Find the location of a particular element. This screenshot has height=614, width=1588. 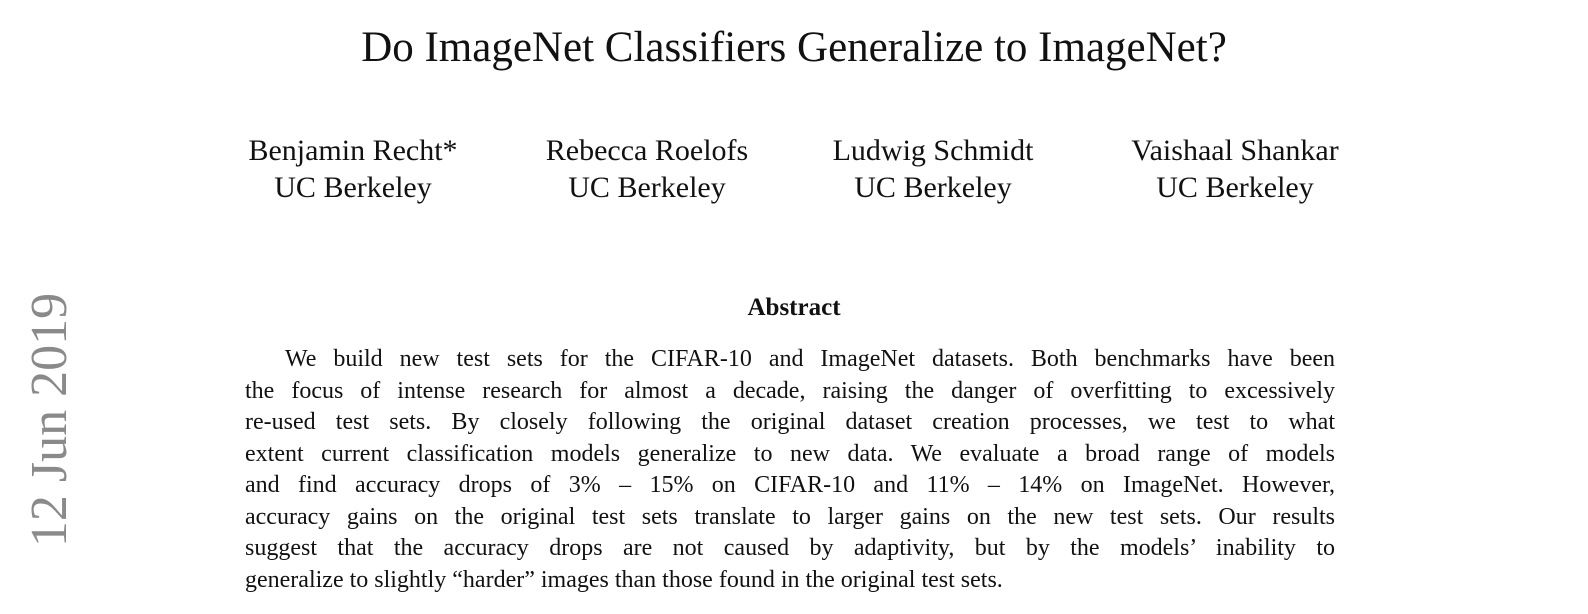

author-name: Benjamin Recht* is located at coordinates (353, 150).